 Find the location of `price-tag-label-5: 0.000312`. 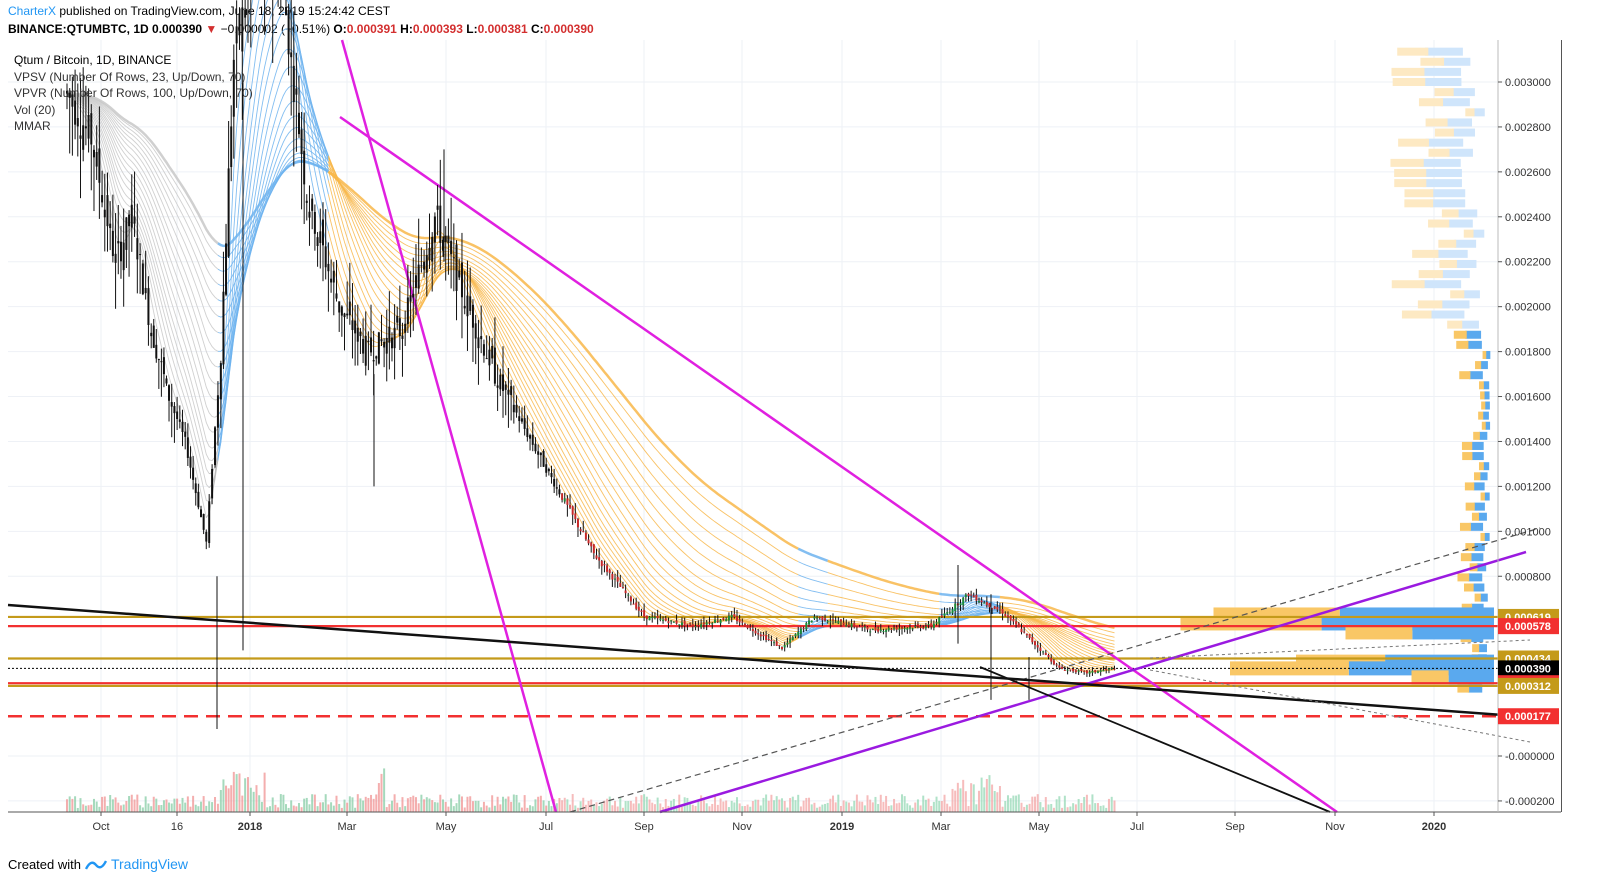

price-tag-label-5: 0.000312 is located at coordinates (1528, 687).